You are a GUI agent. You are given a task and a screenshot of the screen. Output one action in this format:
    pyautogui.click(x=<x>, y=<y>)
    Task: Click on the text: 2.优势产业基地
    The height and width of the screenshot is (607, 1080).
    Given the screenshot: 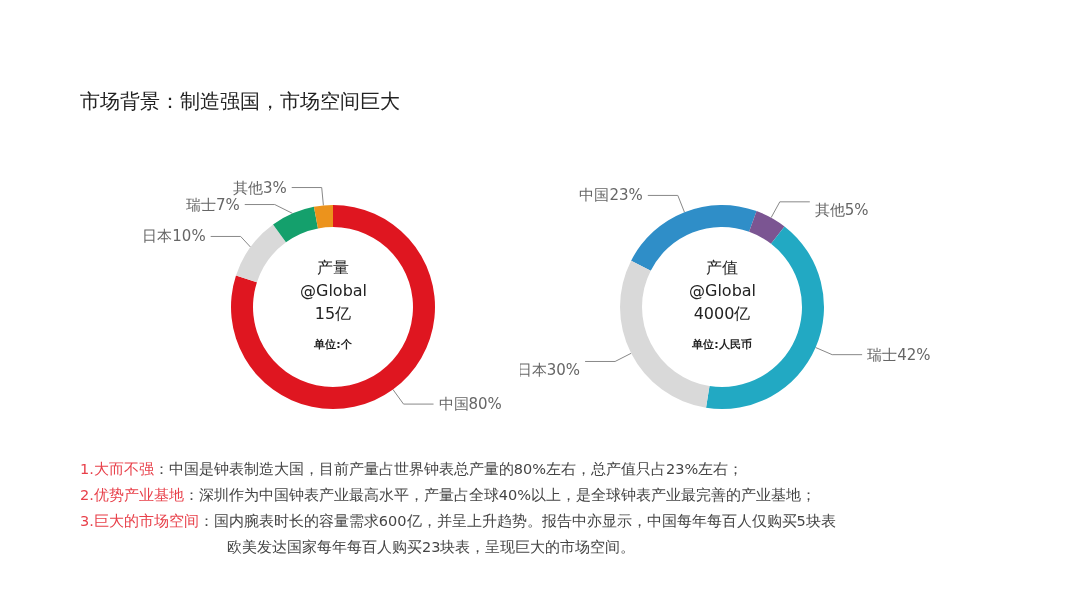 What is the action you would take?
    pyautogui.click(x=132, y=495)
    